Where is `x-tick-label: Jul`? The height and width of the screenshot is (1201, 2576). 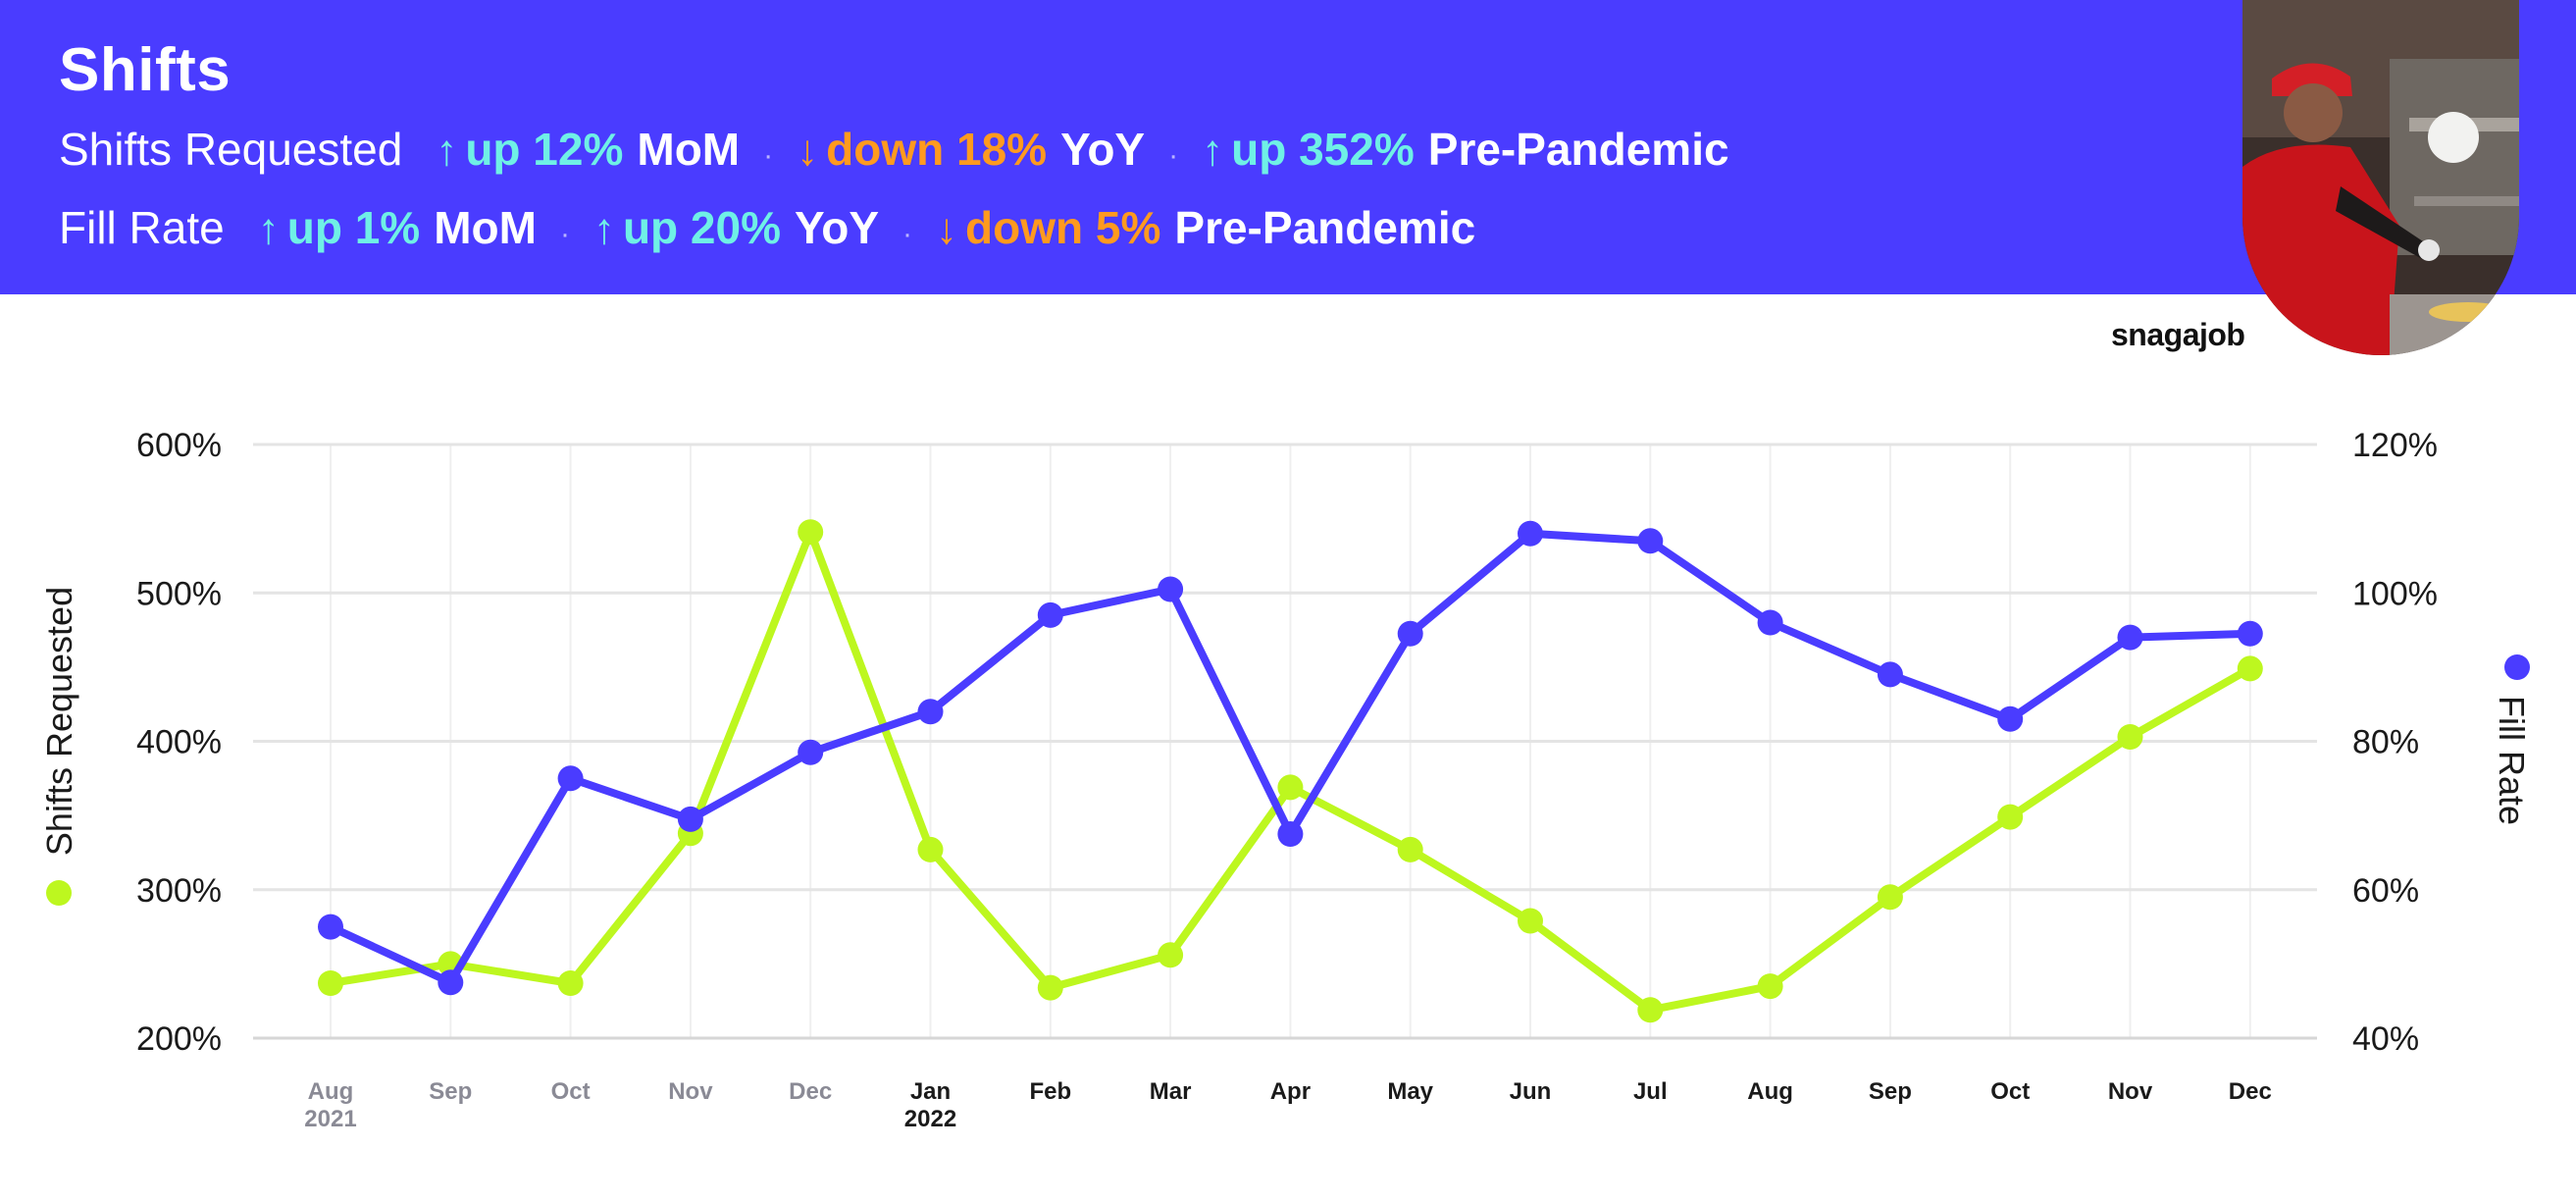 x-tick-label: Jul is located at coordinates (1650, 1091).